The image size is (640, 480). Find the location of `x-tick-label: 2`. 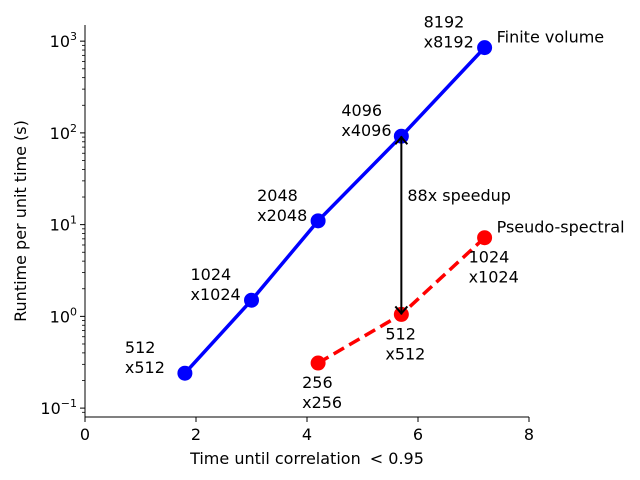

x-tick-label: 2 is located at coordinates (196, 434).